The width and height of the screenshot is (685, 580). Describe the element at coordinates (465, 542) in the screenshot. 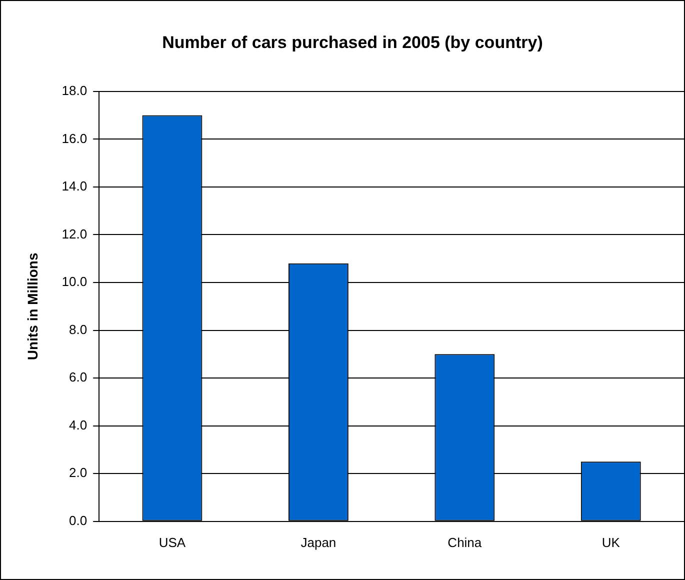

I see `x-tick-label: China` at that location.